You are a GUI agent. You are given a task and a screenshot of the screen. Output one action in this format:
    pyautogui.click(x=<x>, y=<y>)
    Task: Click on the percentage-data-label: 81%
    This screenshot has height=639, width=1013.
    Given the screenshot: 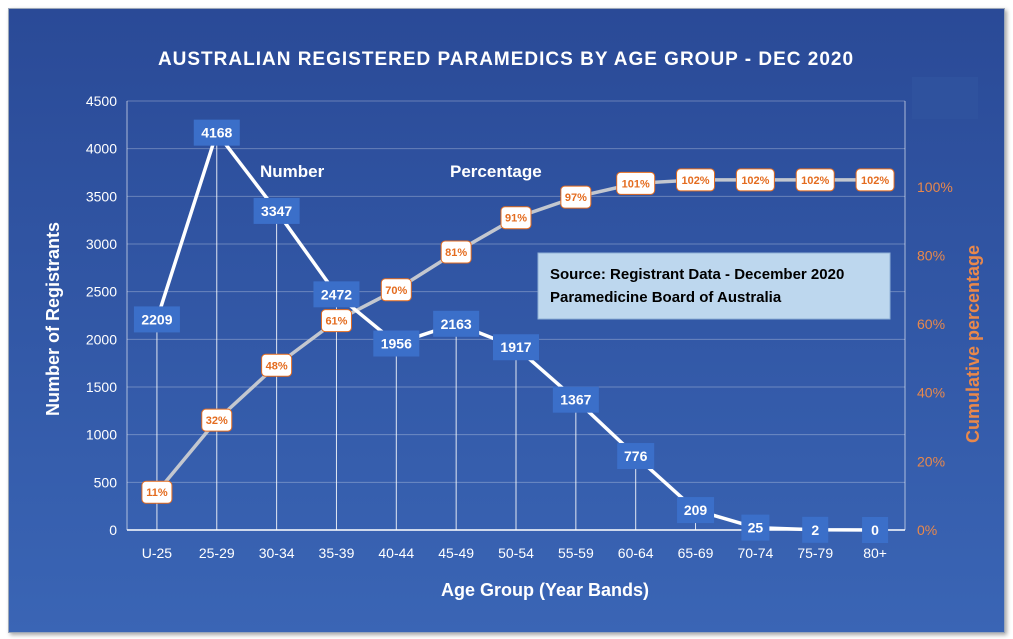 What is the action you would take?
    pyautogui.click(x=456, y=253)
    